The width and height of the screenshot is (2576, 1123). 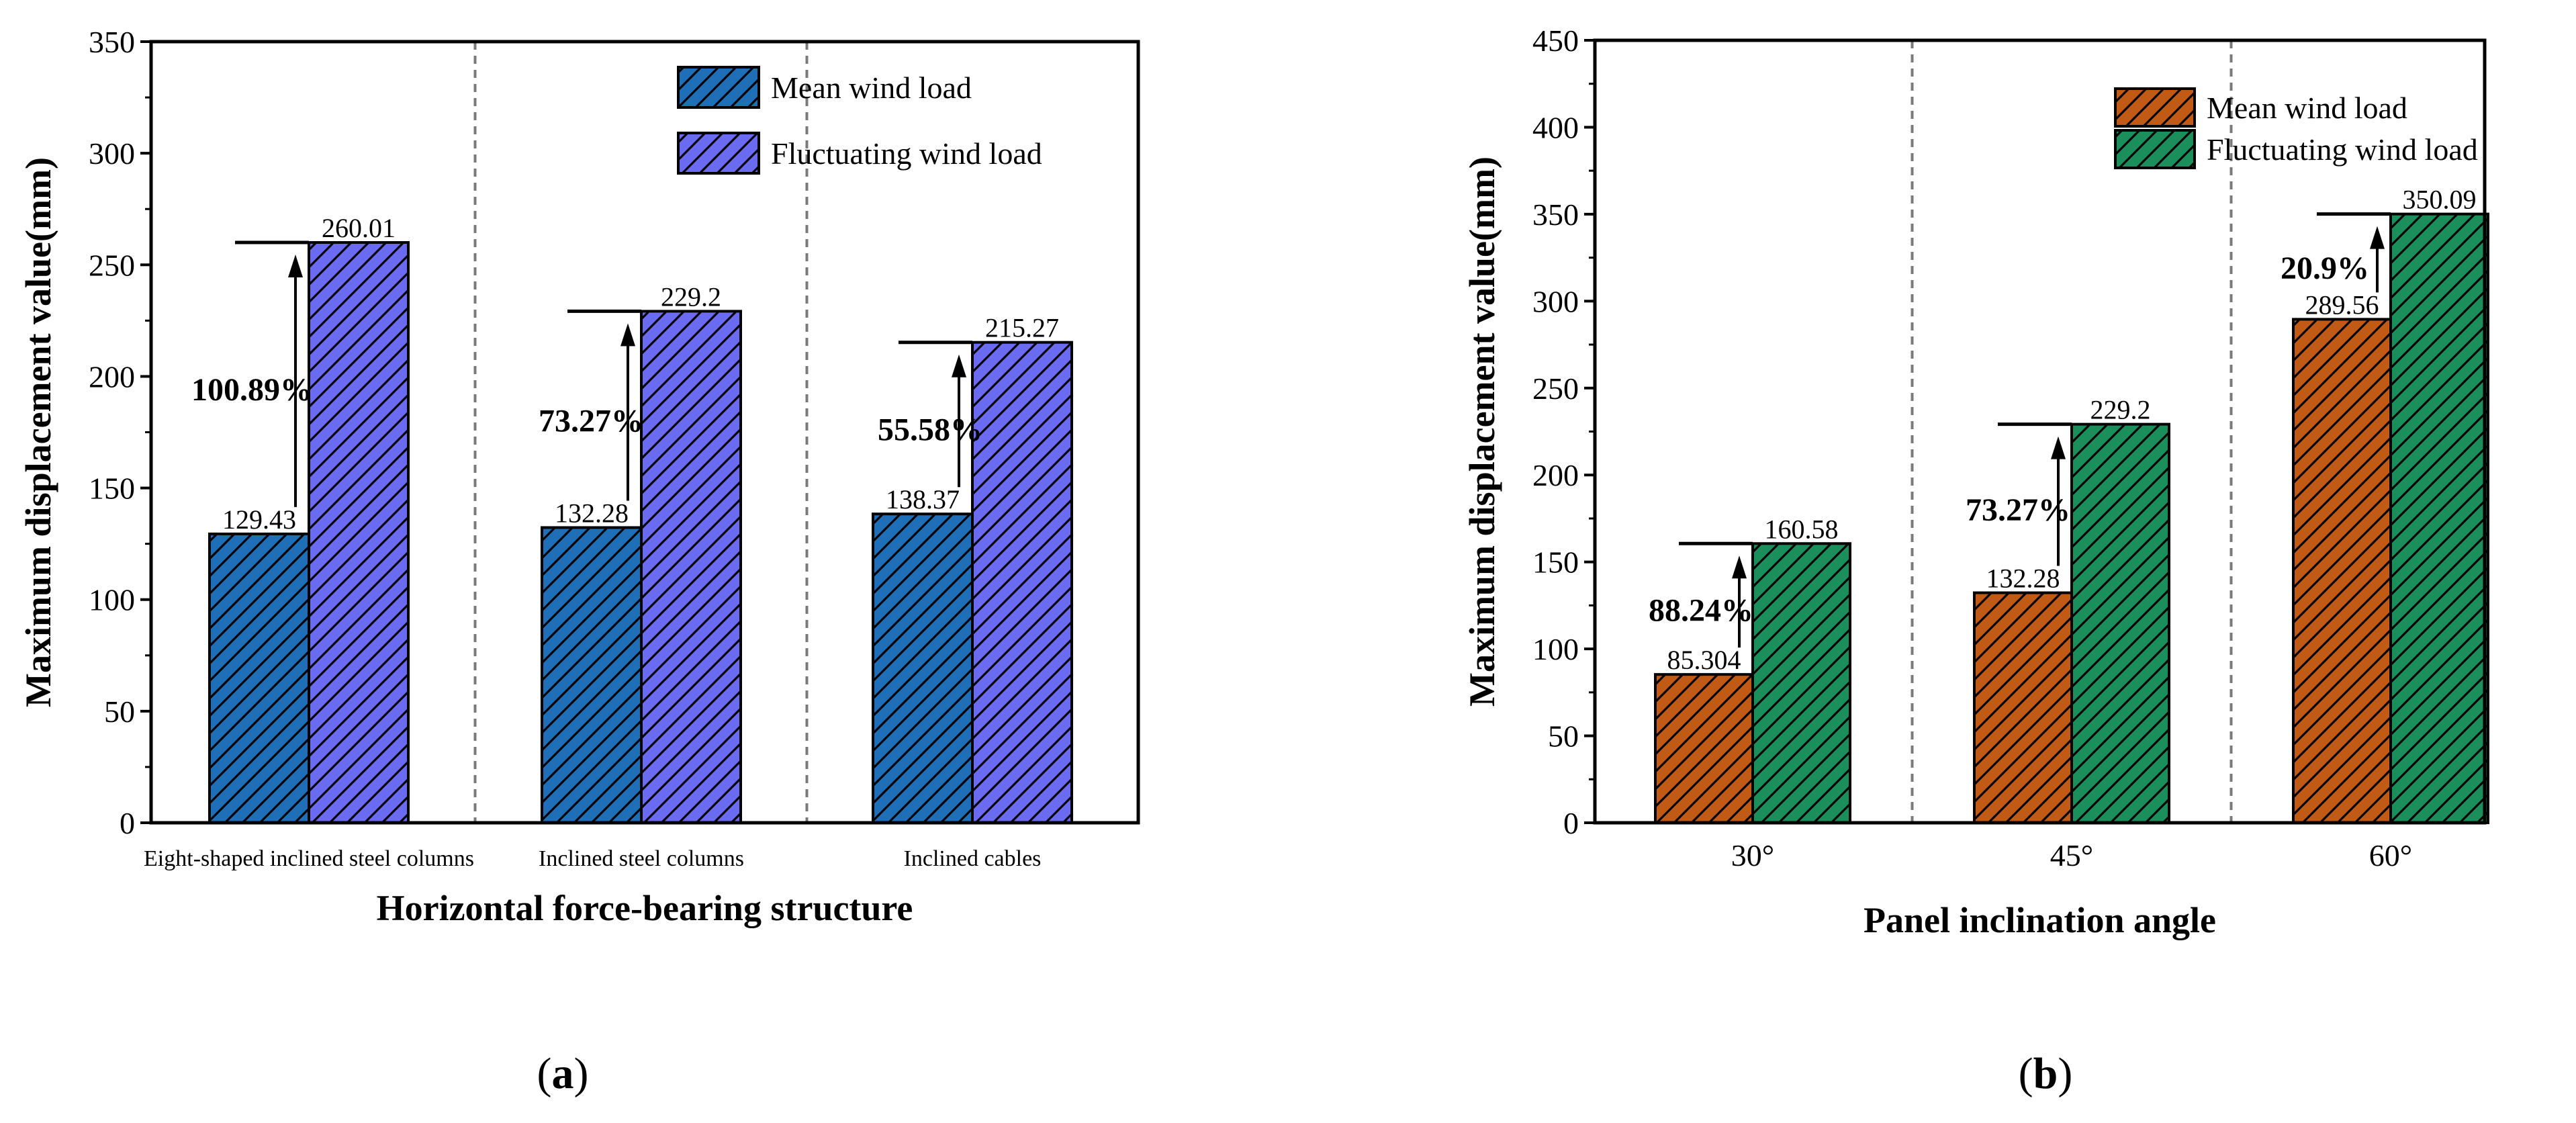 I want to click on x-category-label: Inclined steel columns, so click(x=641, y=858).